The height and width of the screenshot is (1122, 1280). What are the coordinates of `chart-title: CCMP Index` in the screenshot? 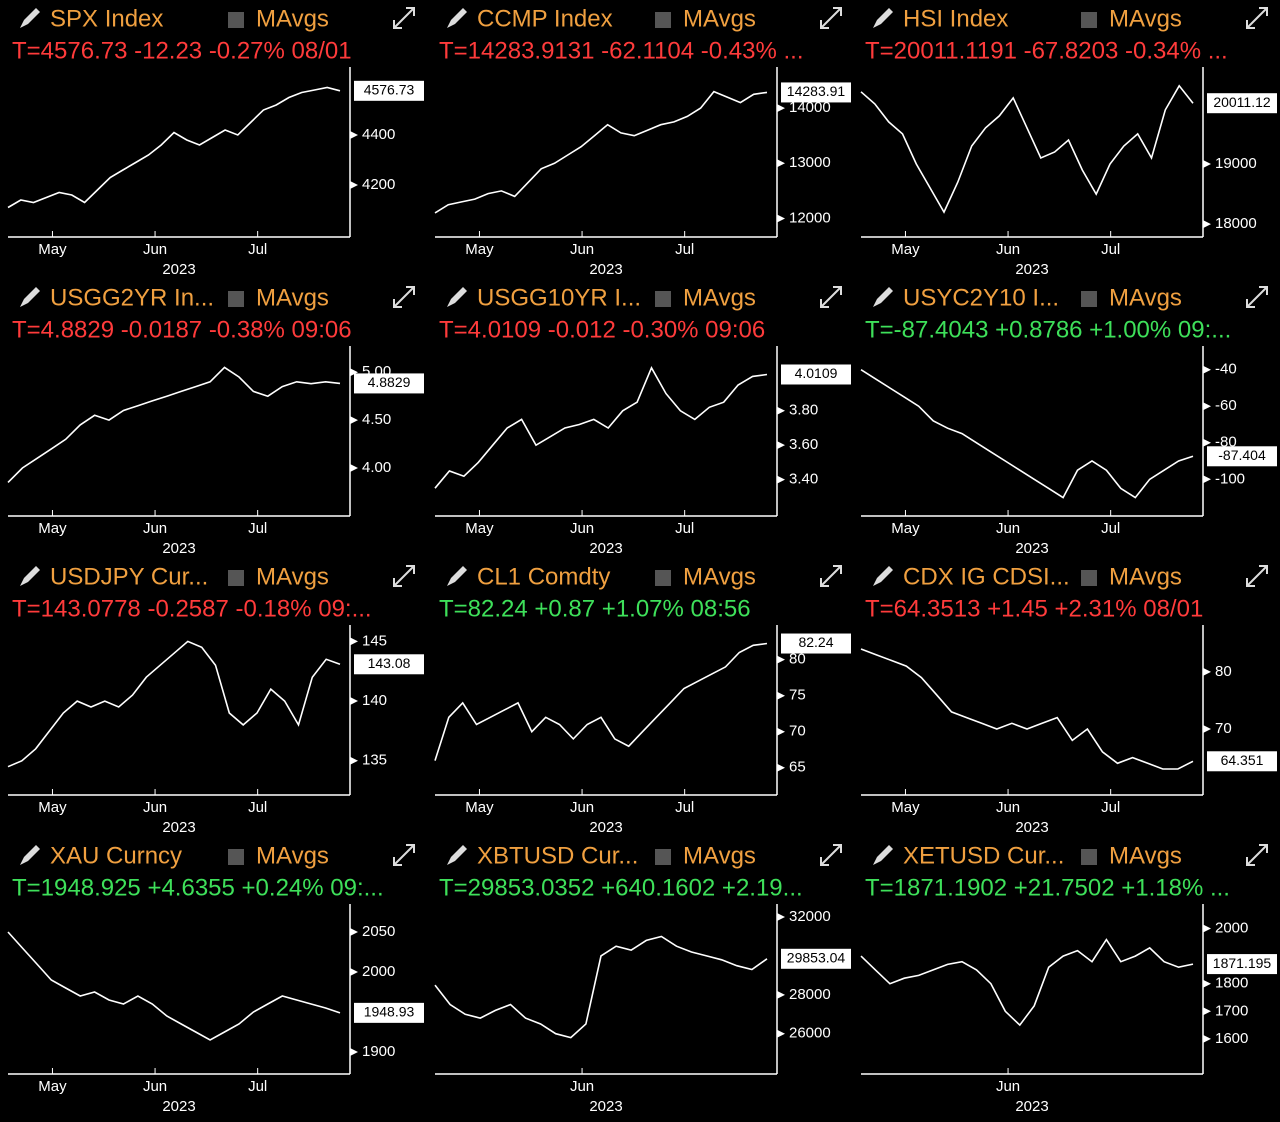 It's located at (545, 18).